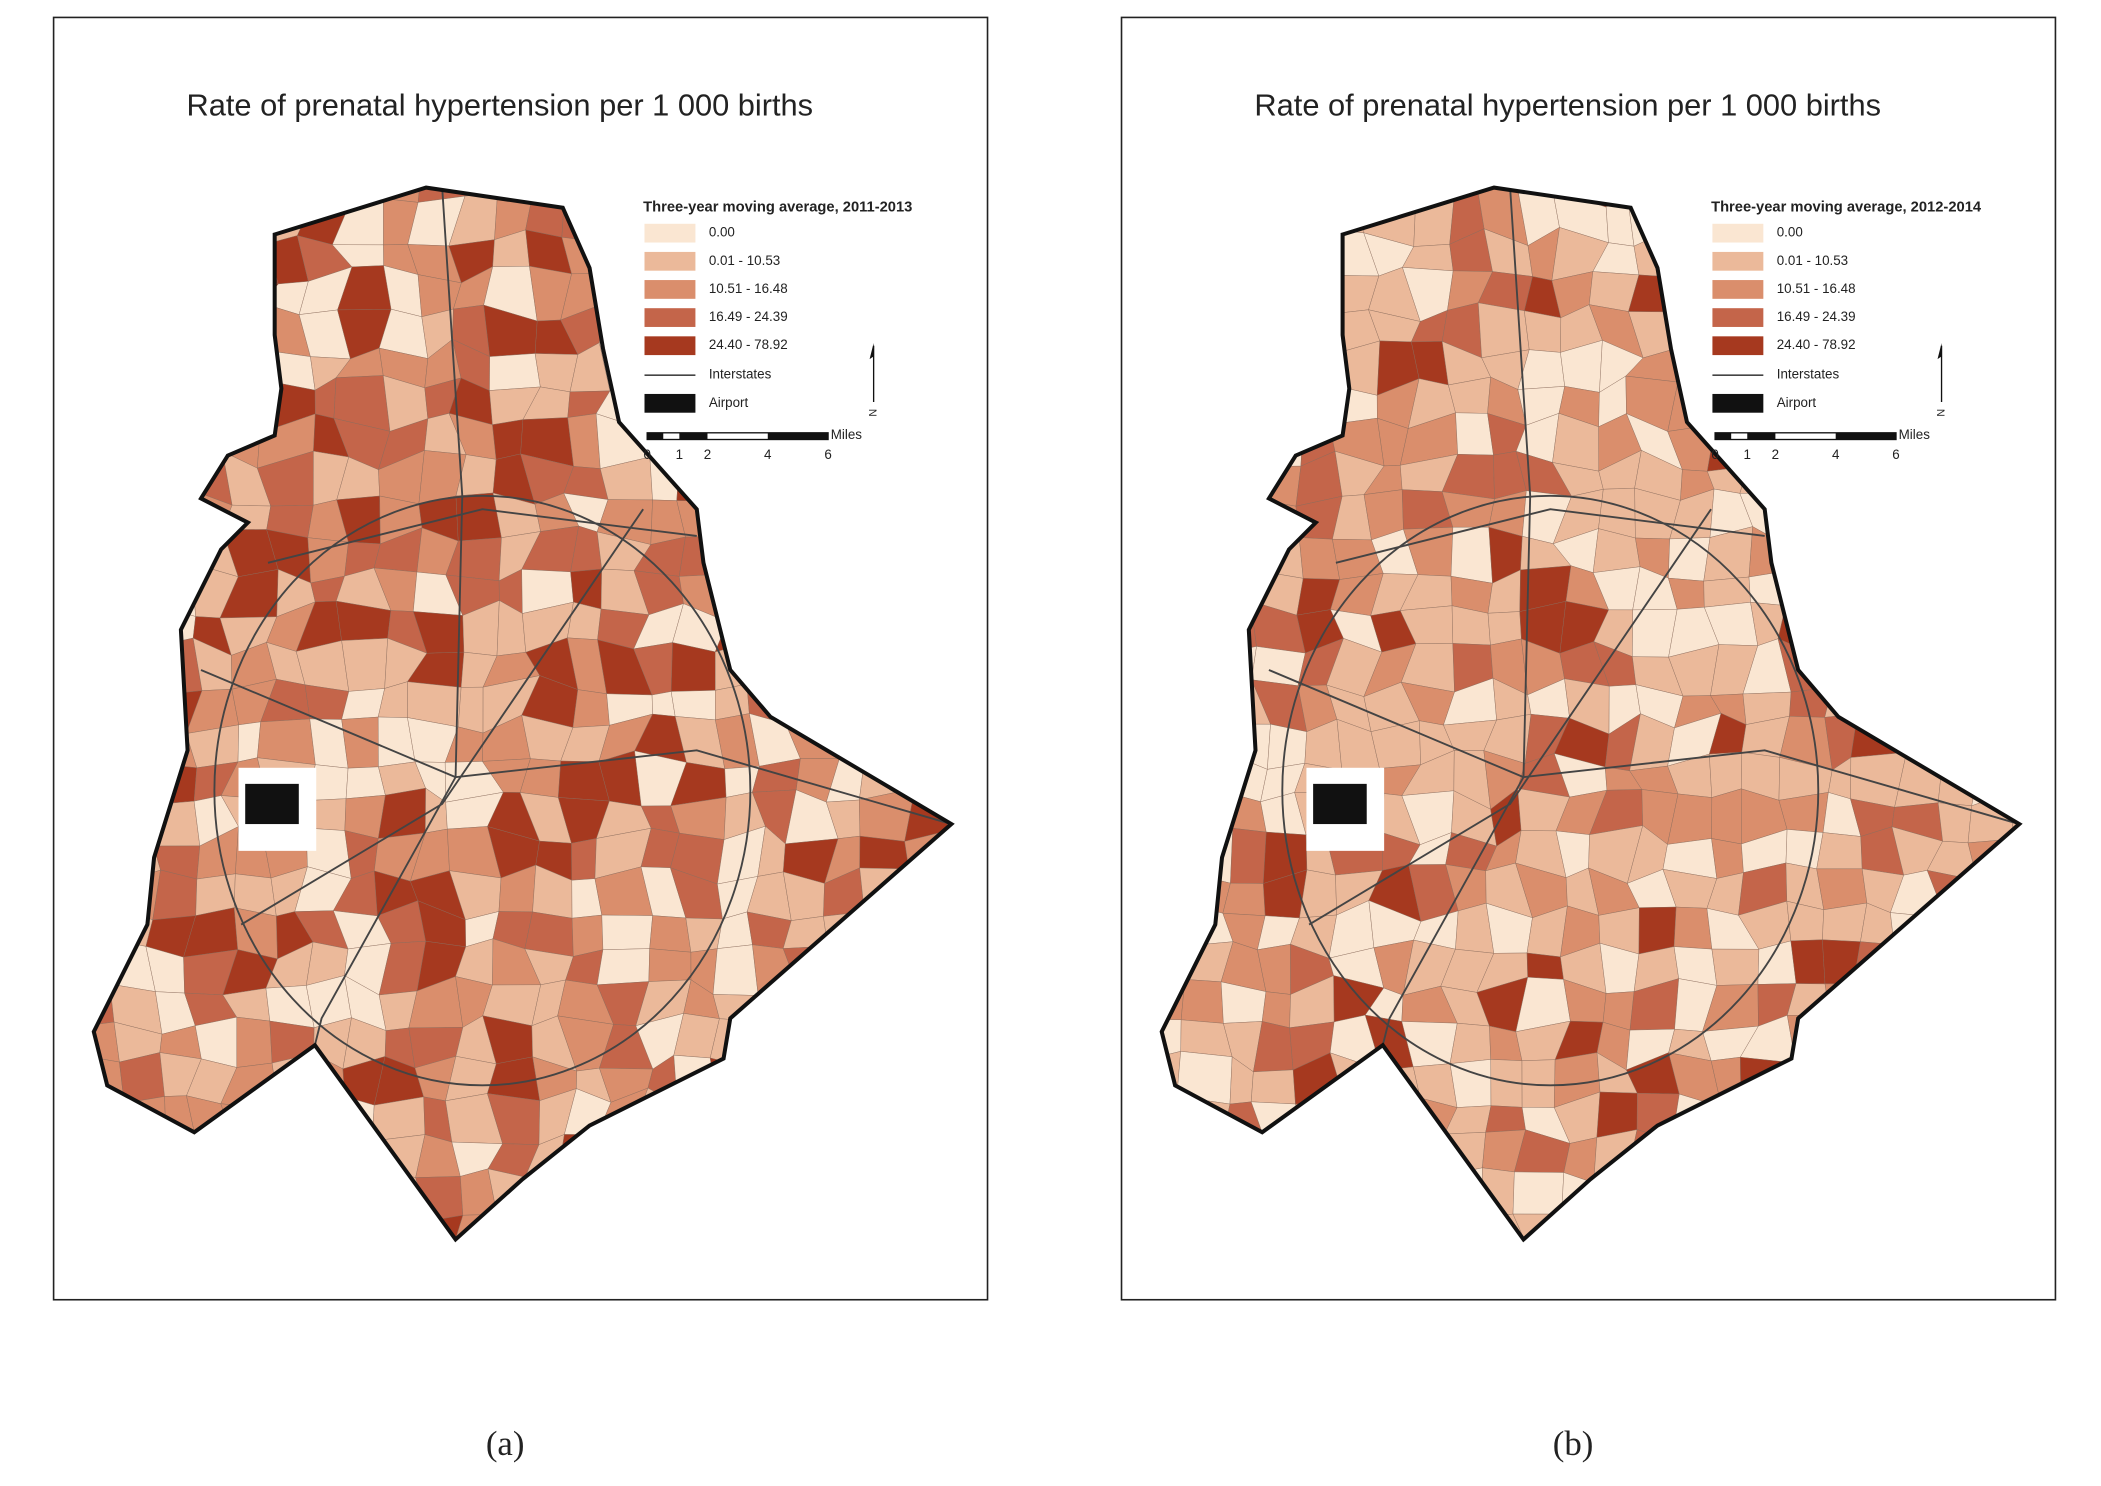  Describe the element at coordinates (1573, 1443) in the screenshot. I see `caption: (b)` at that location.